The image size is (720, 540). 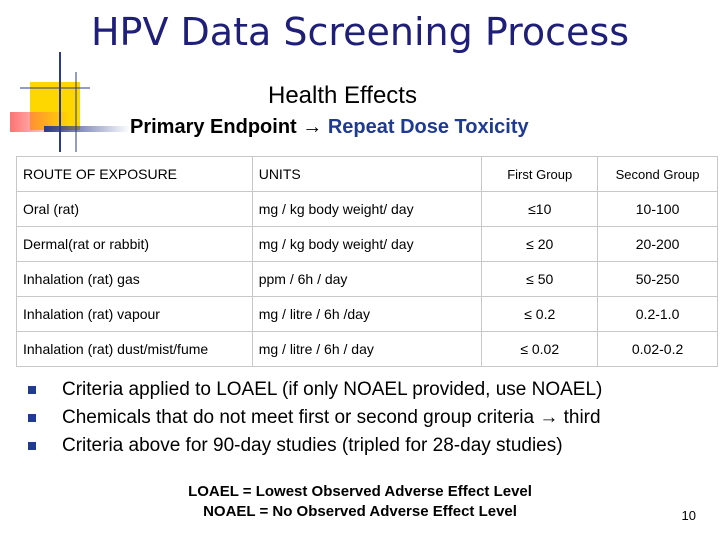 What do you see at coordinates (342, 95) in the screenshot?
I see `slide-subtitle: Health Effects` at bounding box center [342, 95].